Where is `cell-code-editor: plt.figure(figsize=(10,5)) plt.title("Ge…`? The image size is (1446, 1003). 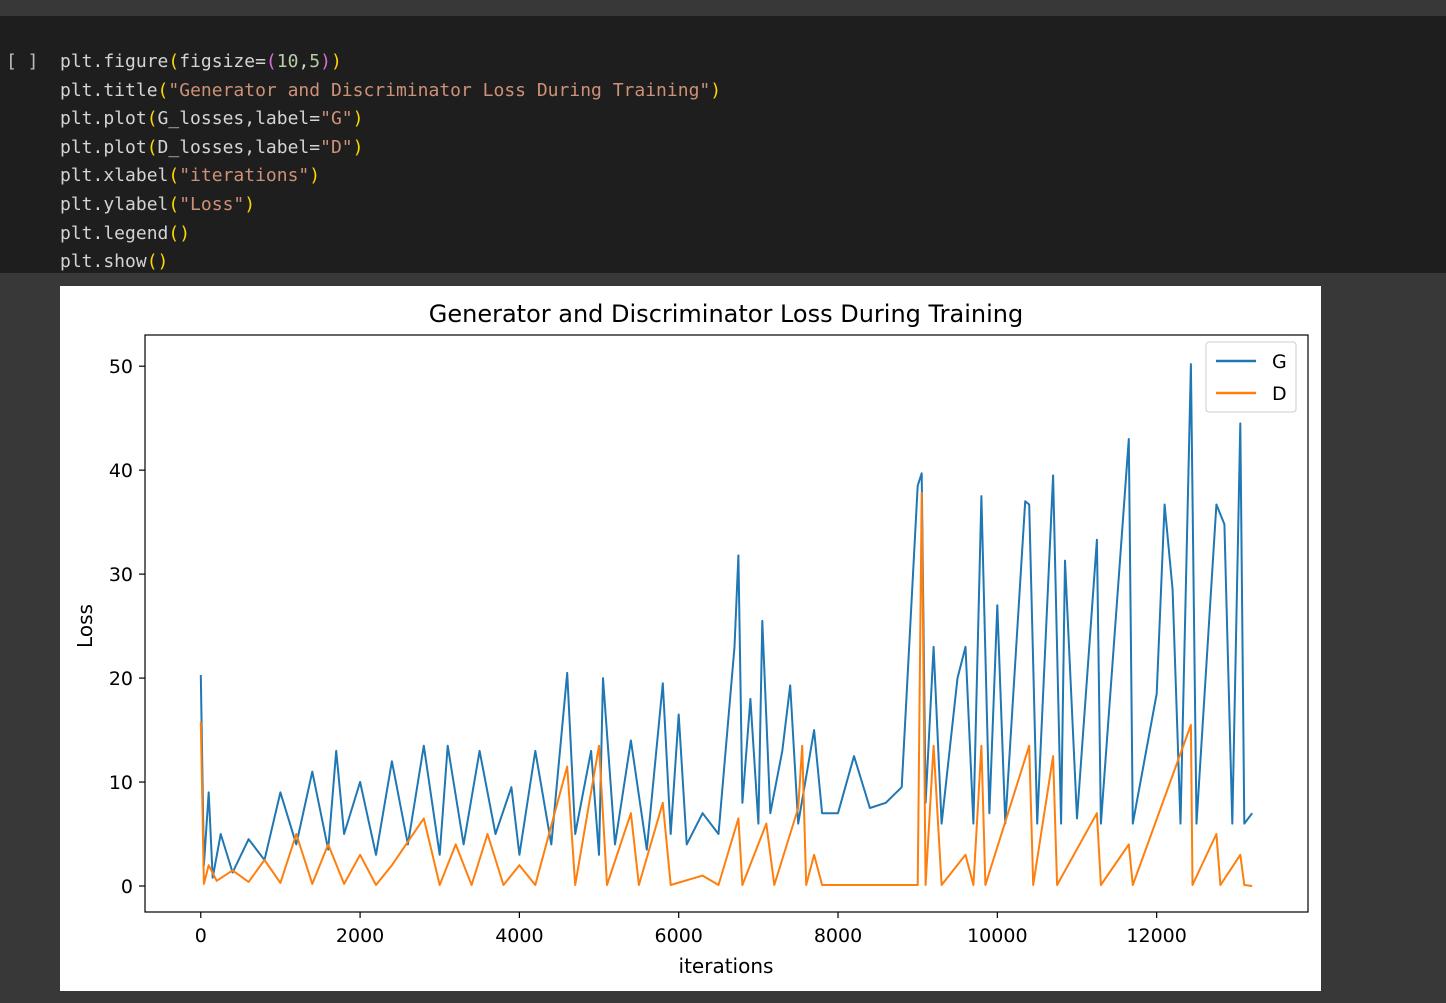 cell-code-editor: plt.figure(figsize=(10,5)) plt.title("Ge… is located at coordinates (390, 162).